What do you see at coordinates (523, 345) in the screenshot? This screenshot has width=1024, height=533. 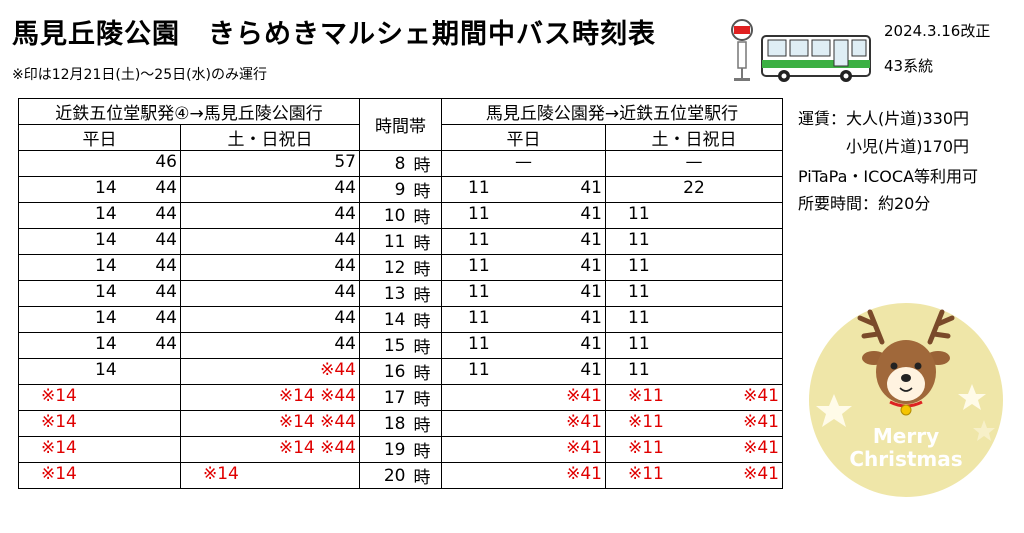 I see `dir2-weekday-cell: 11 41` at bounding box center [523, 345].